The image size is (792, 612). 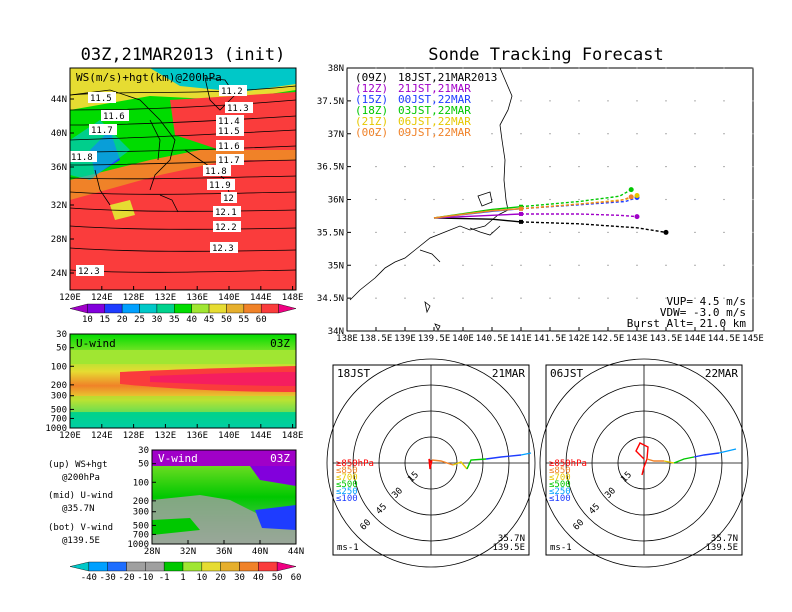 What do you see at coordinates (183, 55) in the screenshot?
I see `left-title: 03Z,21MAR2013 (init)` at bounding box center [183, 55].